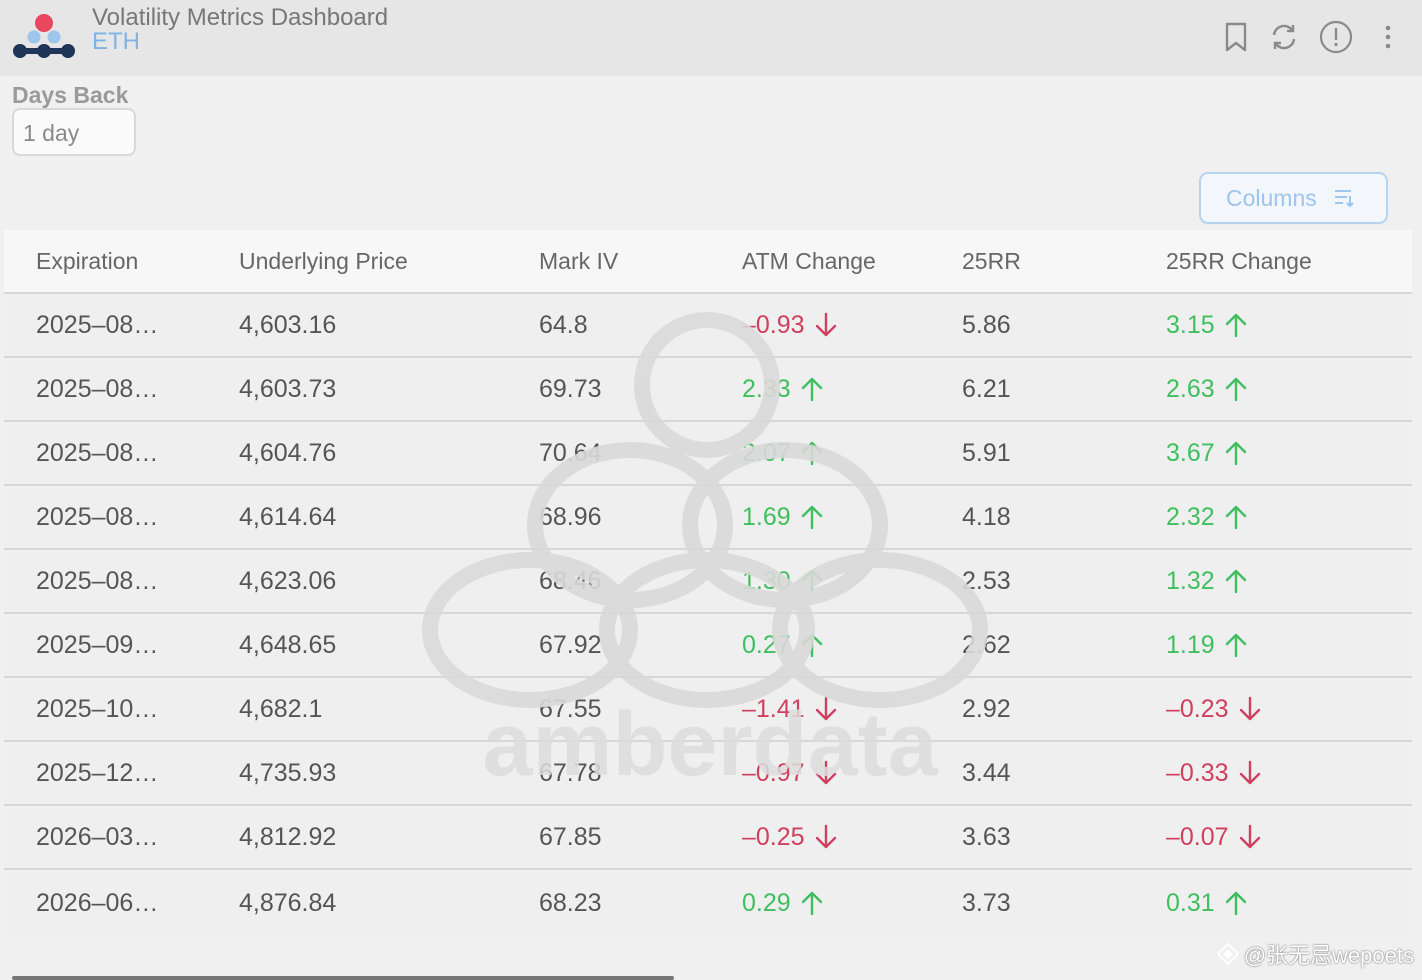 Image resolution: width=1422 pixels, height=980 pixels. What do you see at coordinates (708, 646) in the screenshot?
I see `table-row: 2025–09… 4,648.65 67.92 0.27 2.62 1.19` at bounding box center [708, 646].